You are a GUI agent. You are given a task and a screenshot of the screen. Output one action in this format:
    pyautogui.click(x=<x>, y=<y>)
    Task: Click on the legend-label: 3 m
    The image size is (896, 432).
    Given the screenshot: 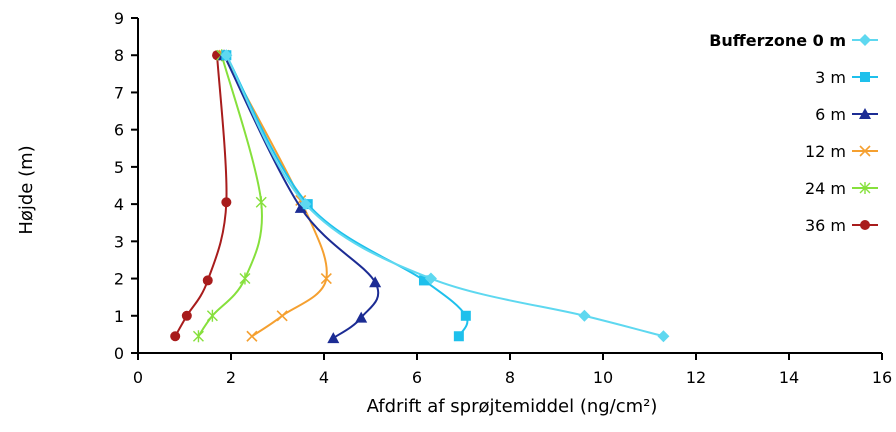 What is the action you would take?
    pyautogui.click(x=830, y=77)
    